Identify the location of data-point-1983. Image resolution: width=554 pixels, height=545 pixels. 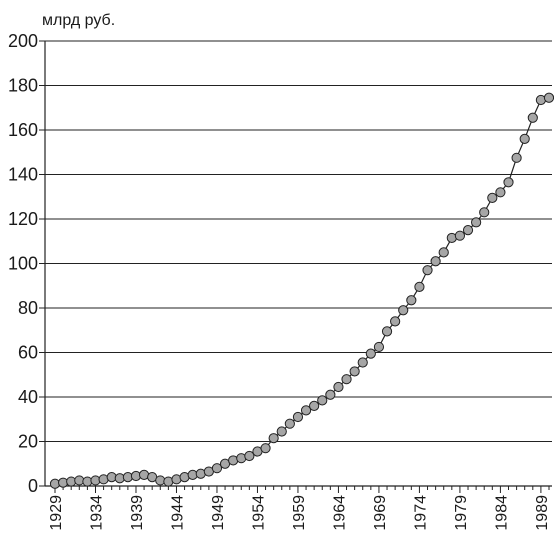
(492, 197).